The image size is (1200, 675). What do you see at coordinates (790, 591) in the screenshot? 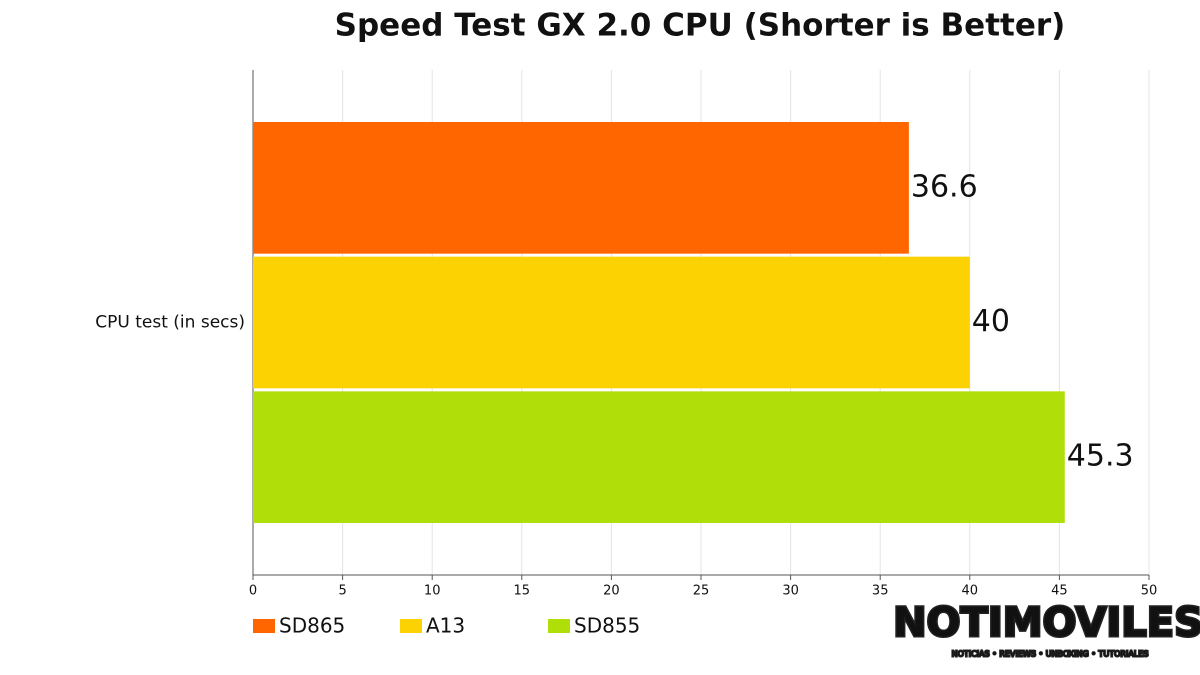
I see `x-tick-label: 30` at bounding box center [790, 591].